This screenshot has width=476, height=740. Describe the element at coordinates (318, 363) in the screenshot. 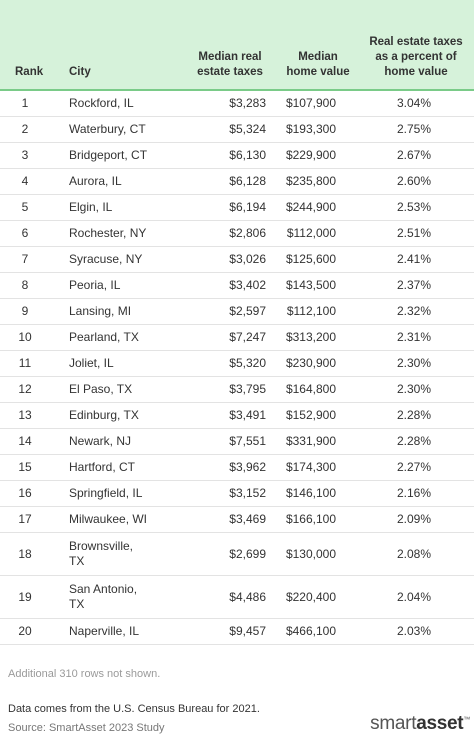

I see `median-home-value-cell: $230,900` at that location.